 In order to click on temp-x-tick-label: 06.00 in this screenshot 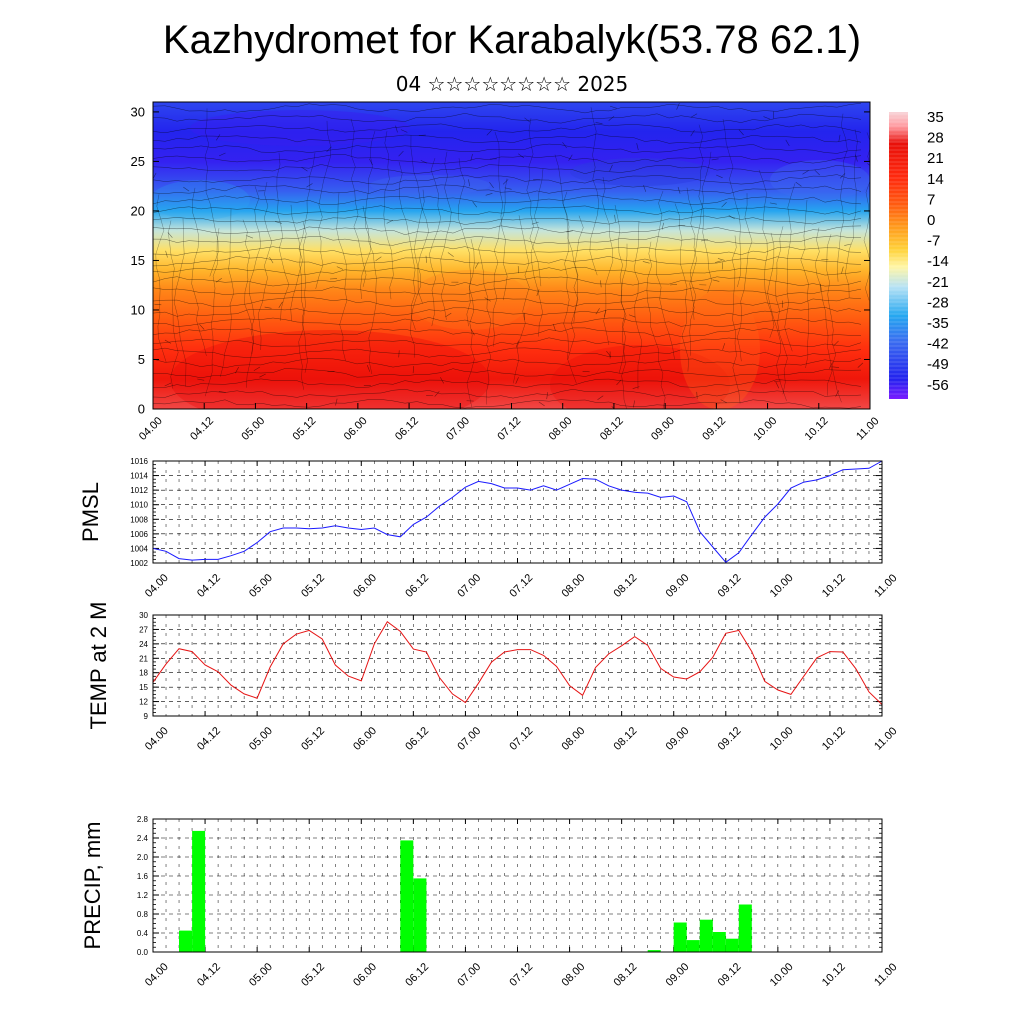, I will do `click(365, 739)`.